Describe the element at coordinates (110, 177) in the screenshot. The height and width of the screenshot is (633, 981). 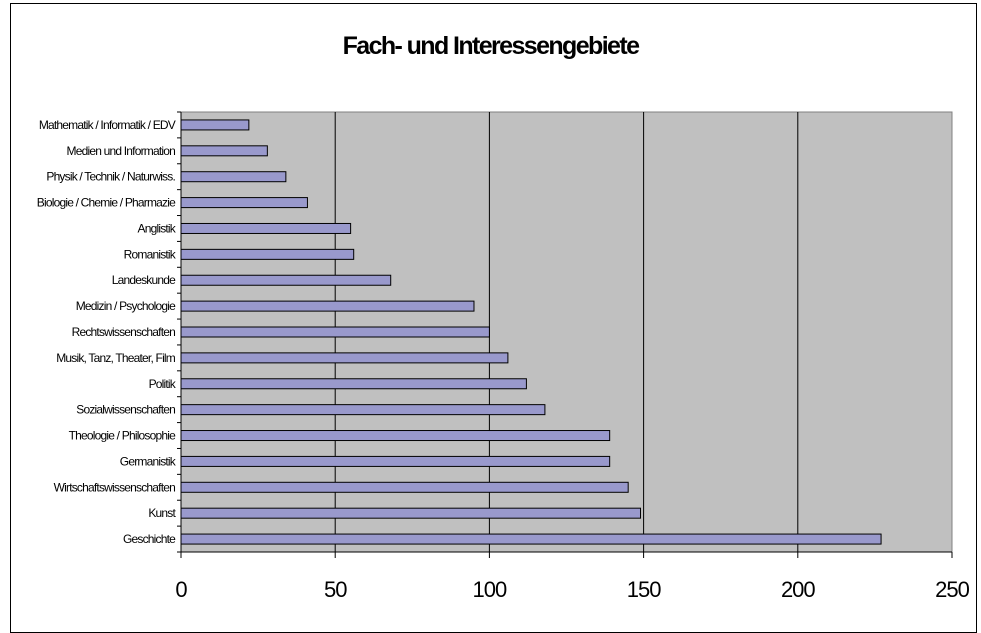
I see `category-label: Physik / Technik / Naturwiss.` at that location.